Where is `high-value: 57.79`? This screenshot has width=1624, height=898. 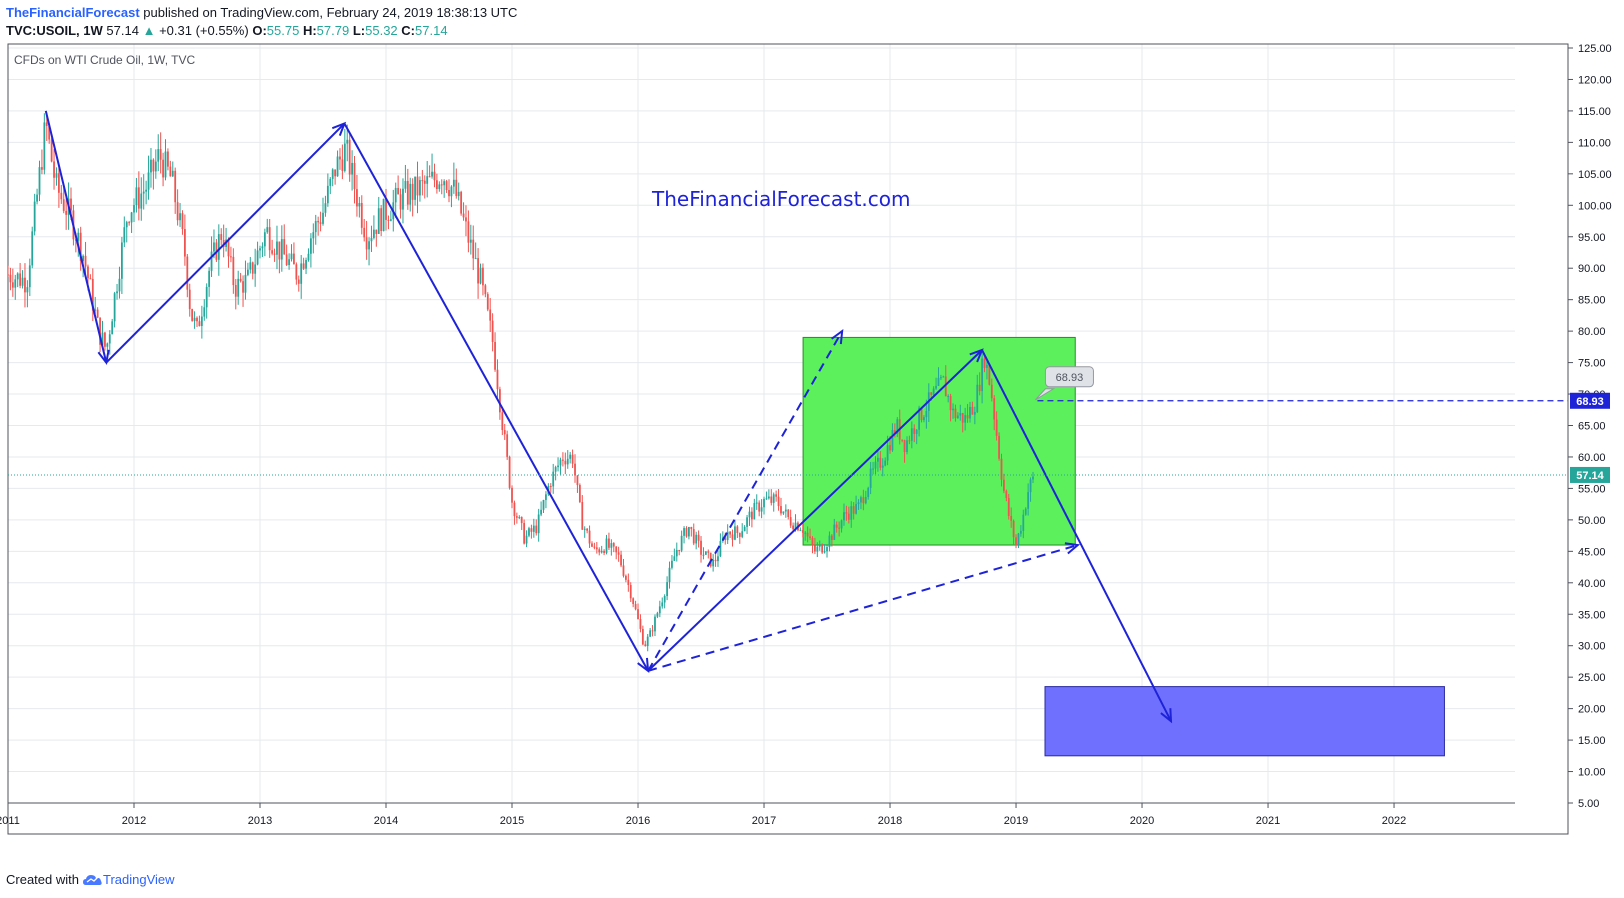 high-value: 57.79 is located at coordinates (333, 30).